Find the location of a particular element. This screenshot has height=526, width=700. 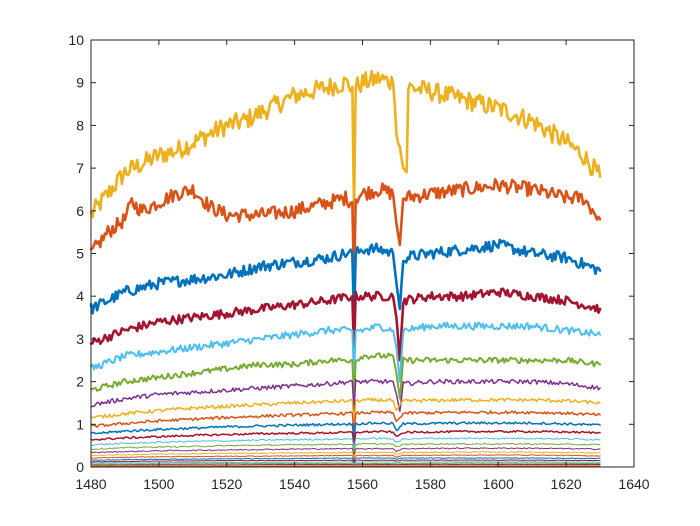

y-tick-label: 9 is located at coordinates (80, 83).